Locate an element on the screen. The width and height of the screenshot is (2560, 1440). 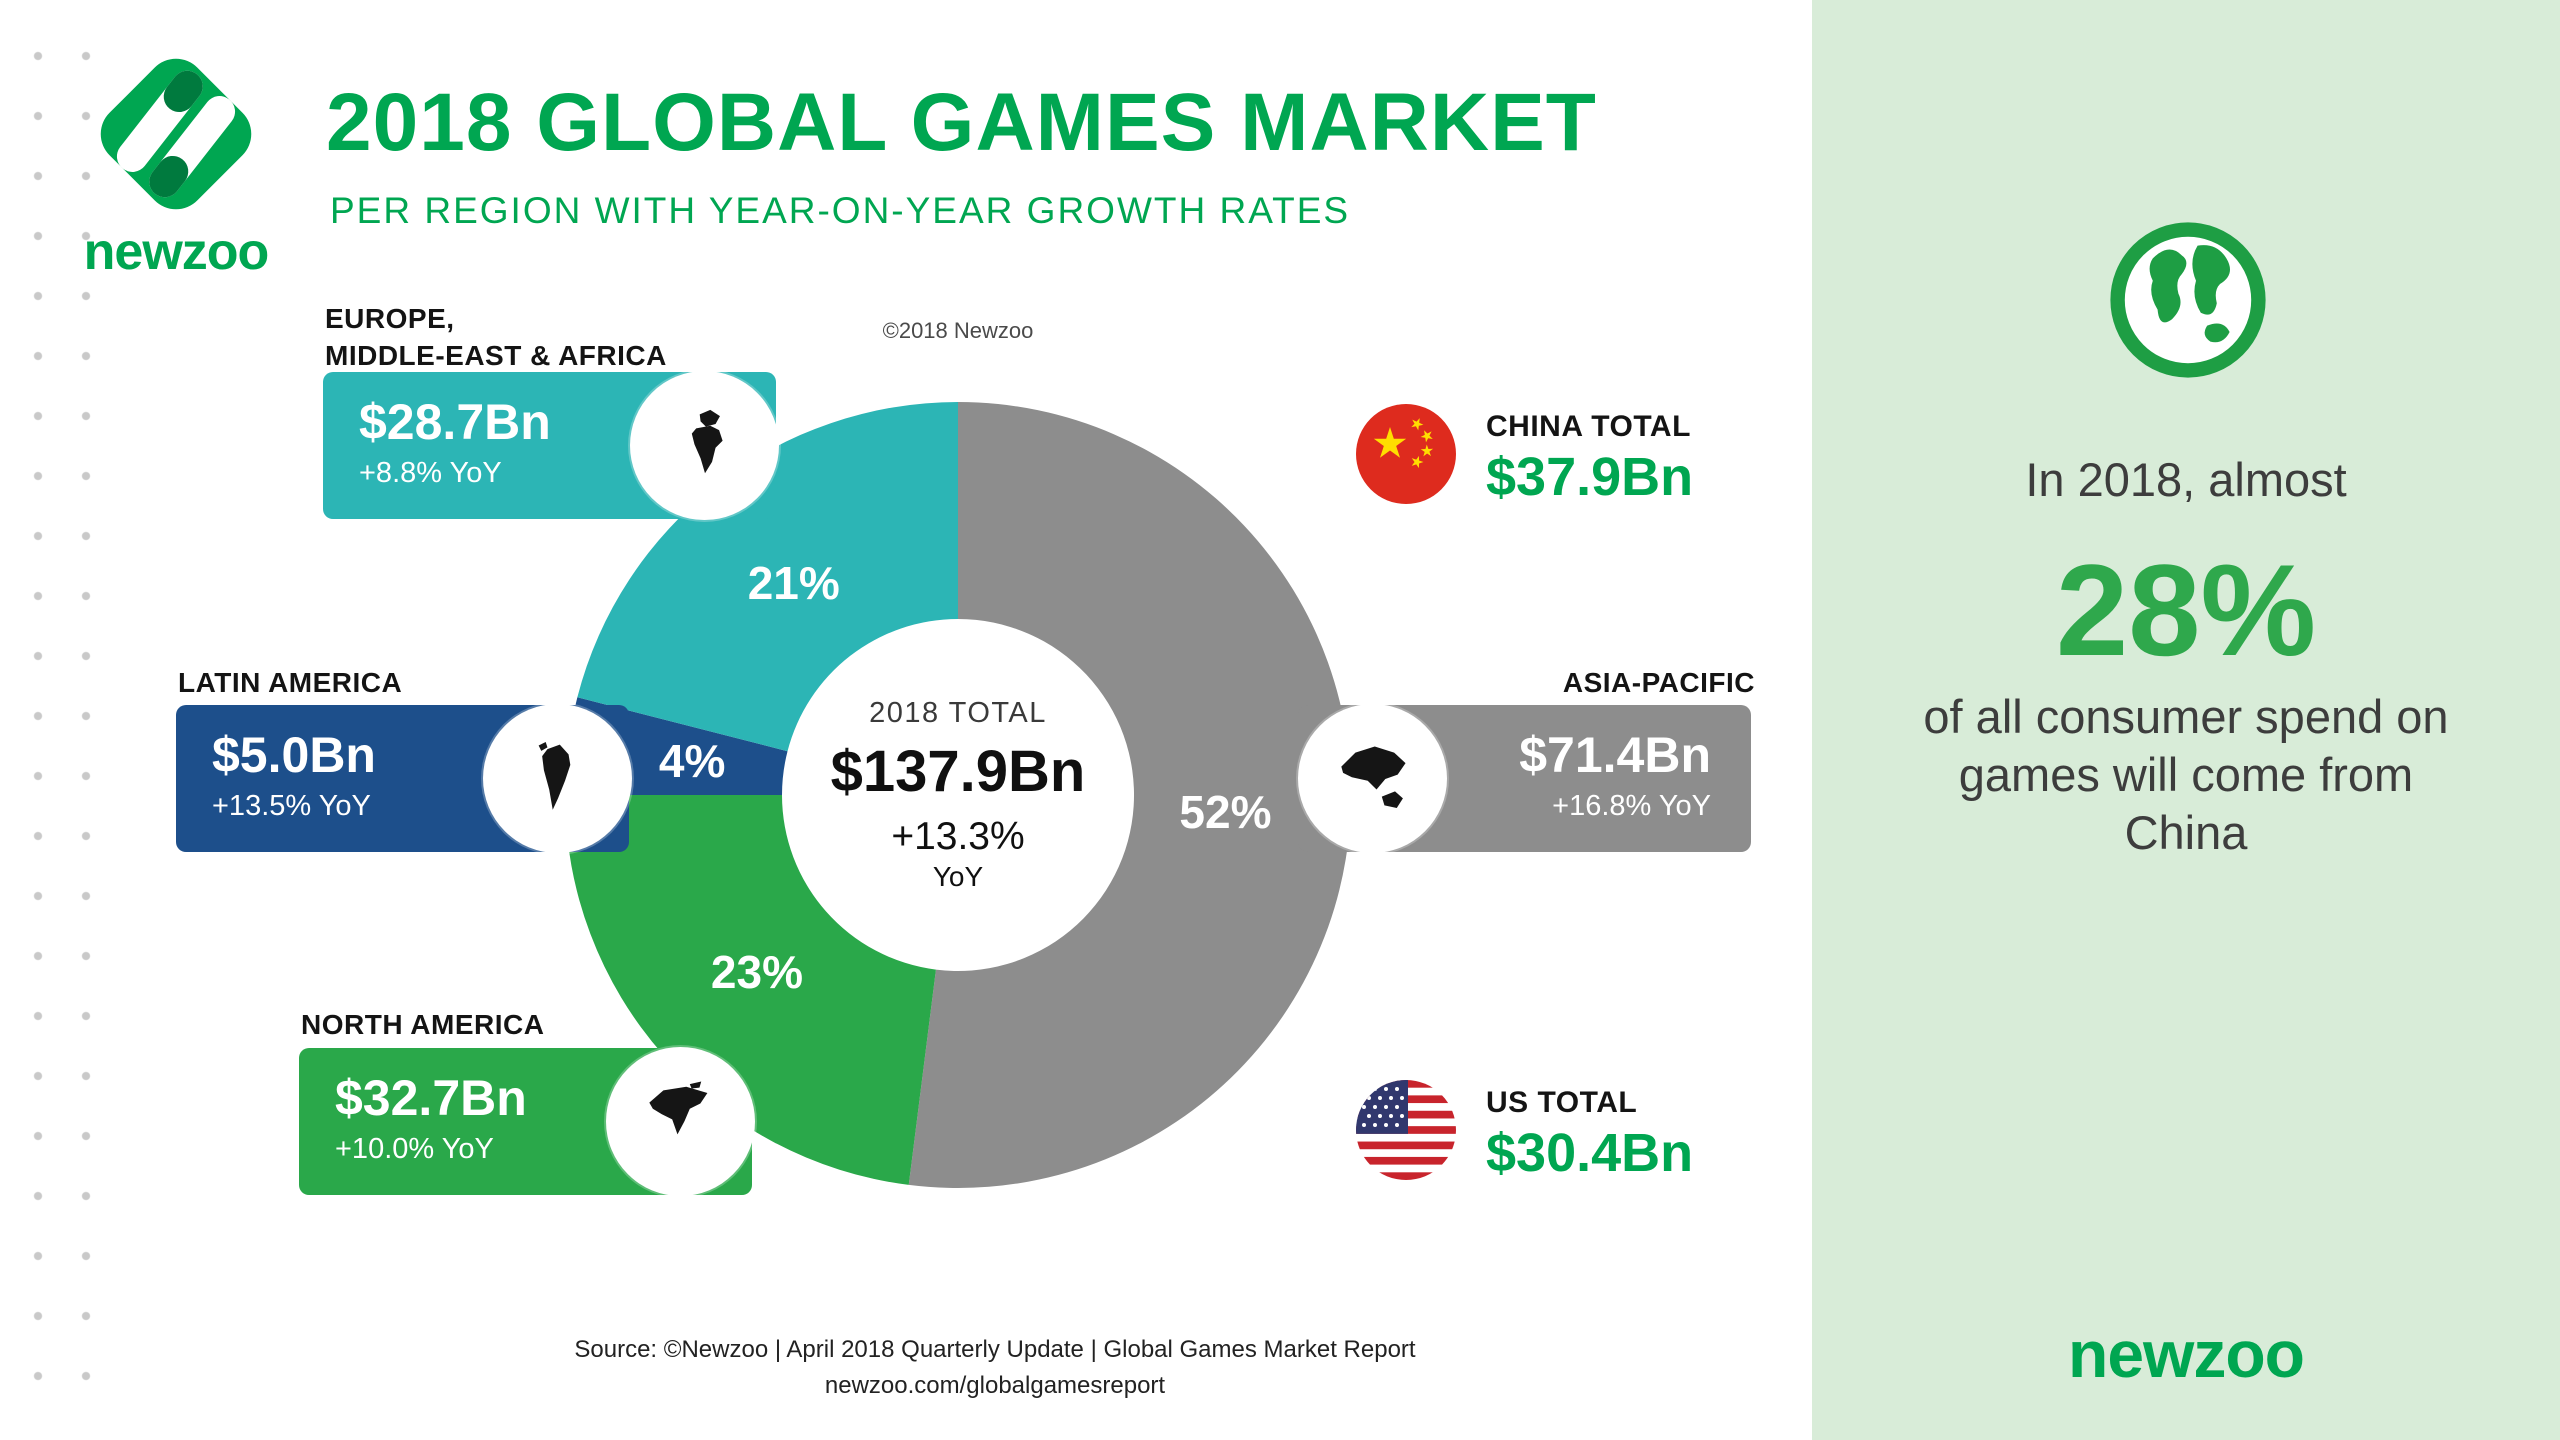
region-label-line: MIDDLE-EAST & AFRICA is located at coordinates (496, 355).